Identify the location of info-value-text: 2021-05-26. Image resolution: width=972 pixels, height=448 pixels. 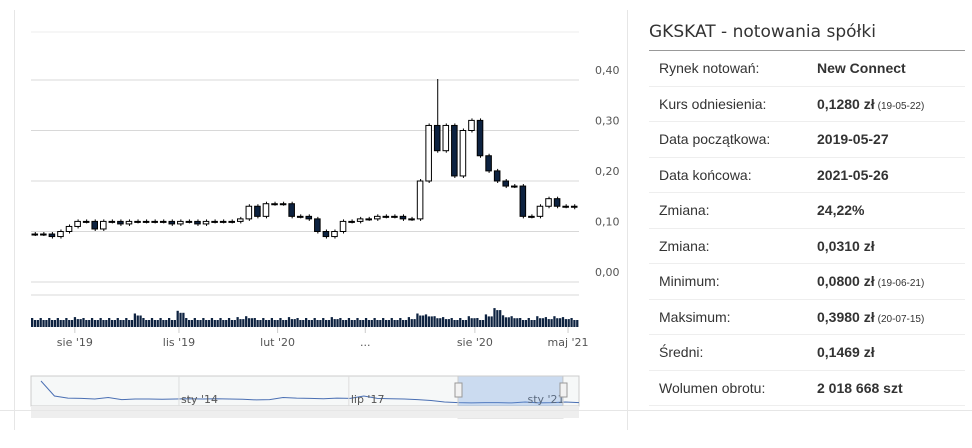
(853, 174).